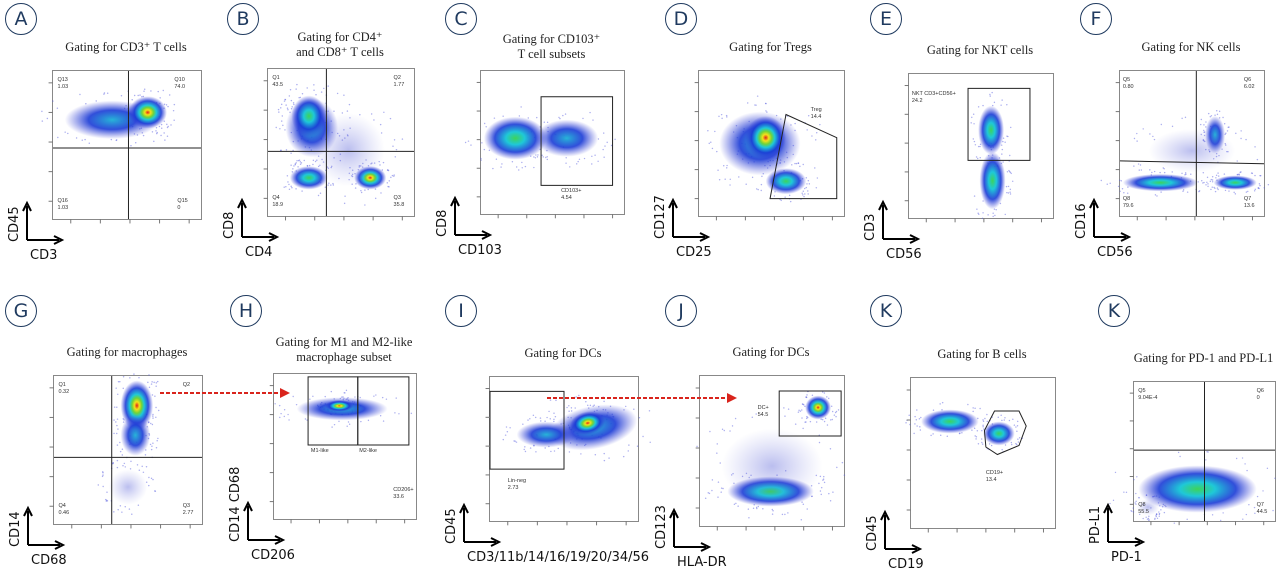  What do you see at coordinates (368, 450) in the screenshot?
I see `gate-label: M2-like` at bounding box center [368, 450].